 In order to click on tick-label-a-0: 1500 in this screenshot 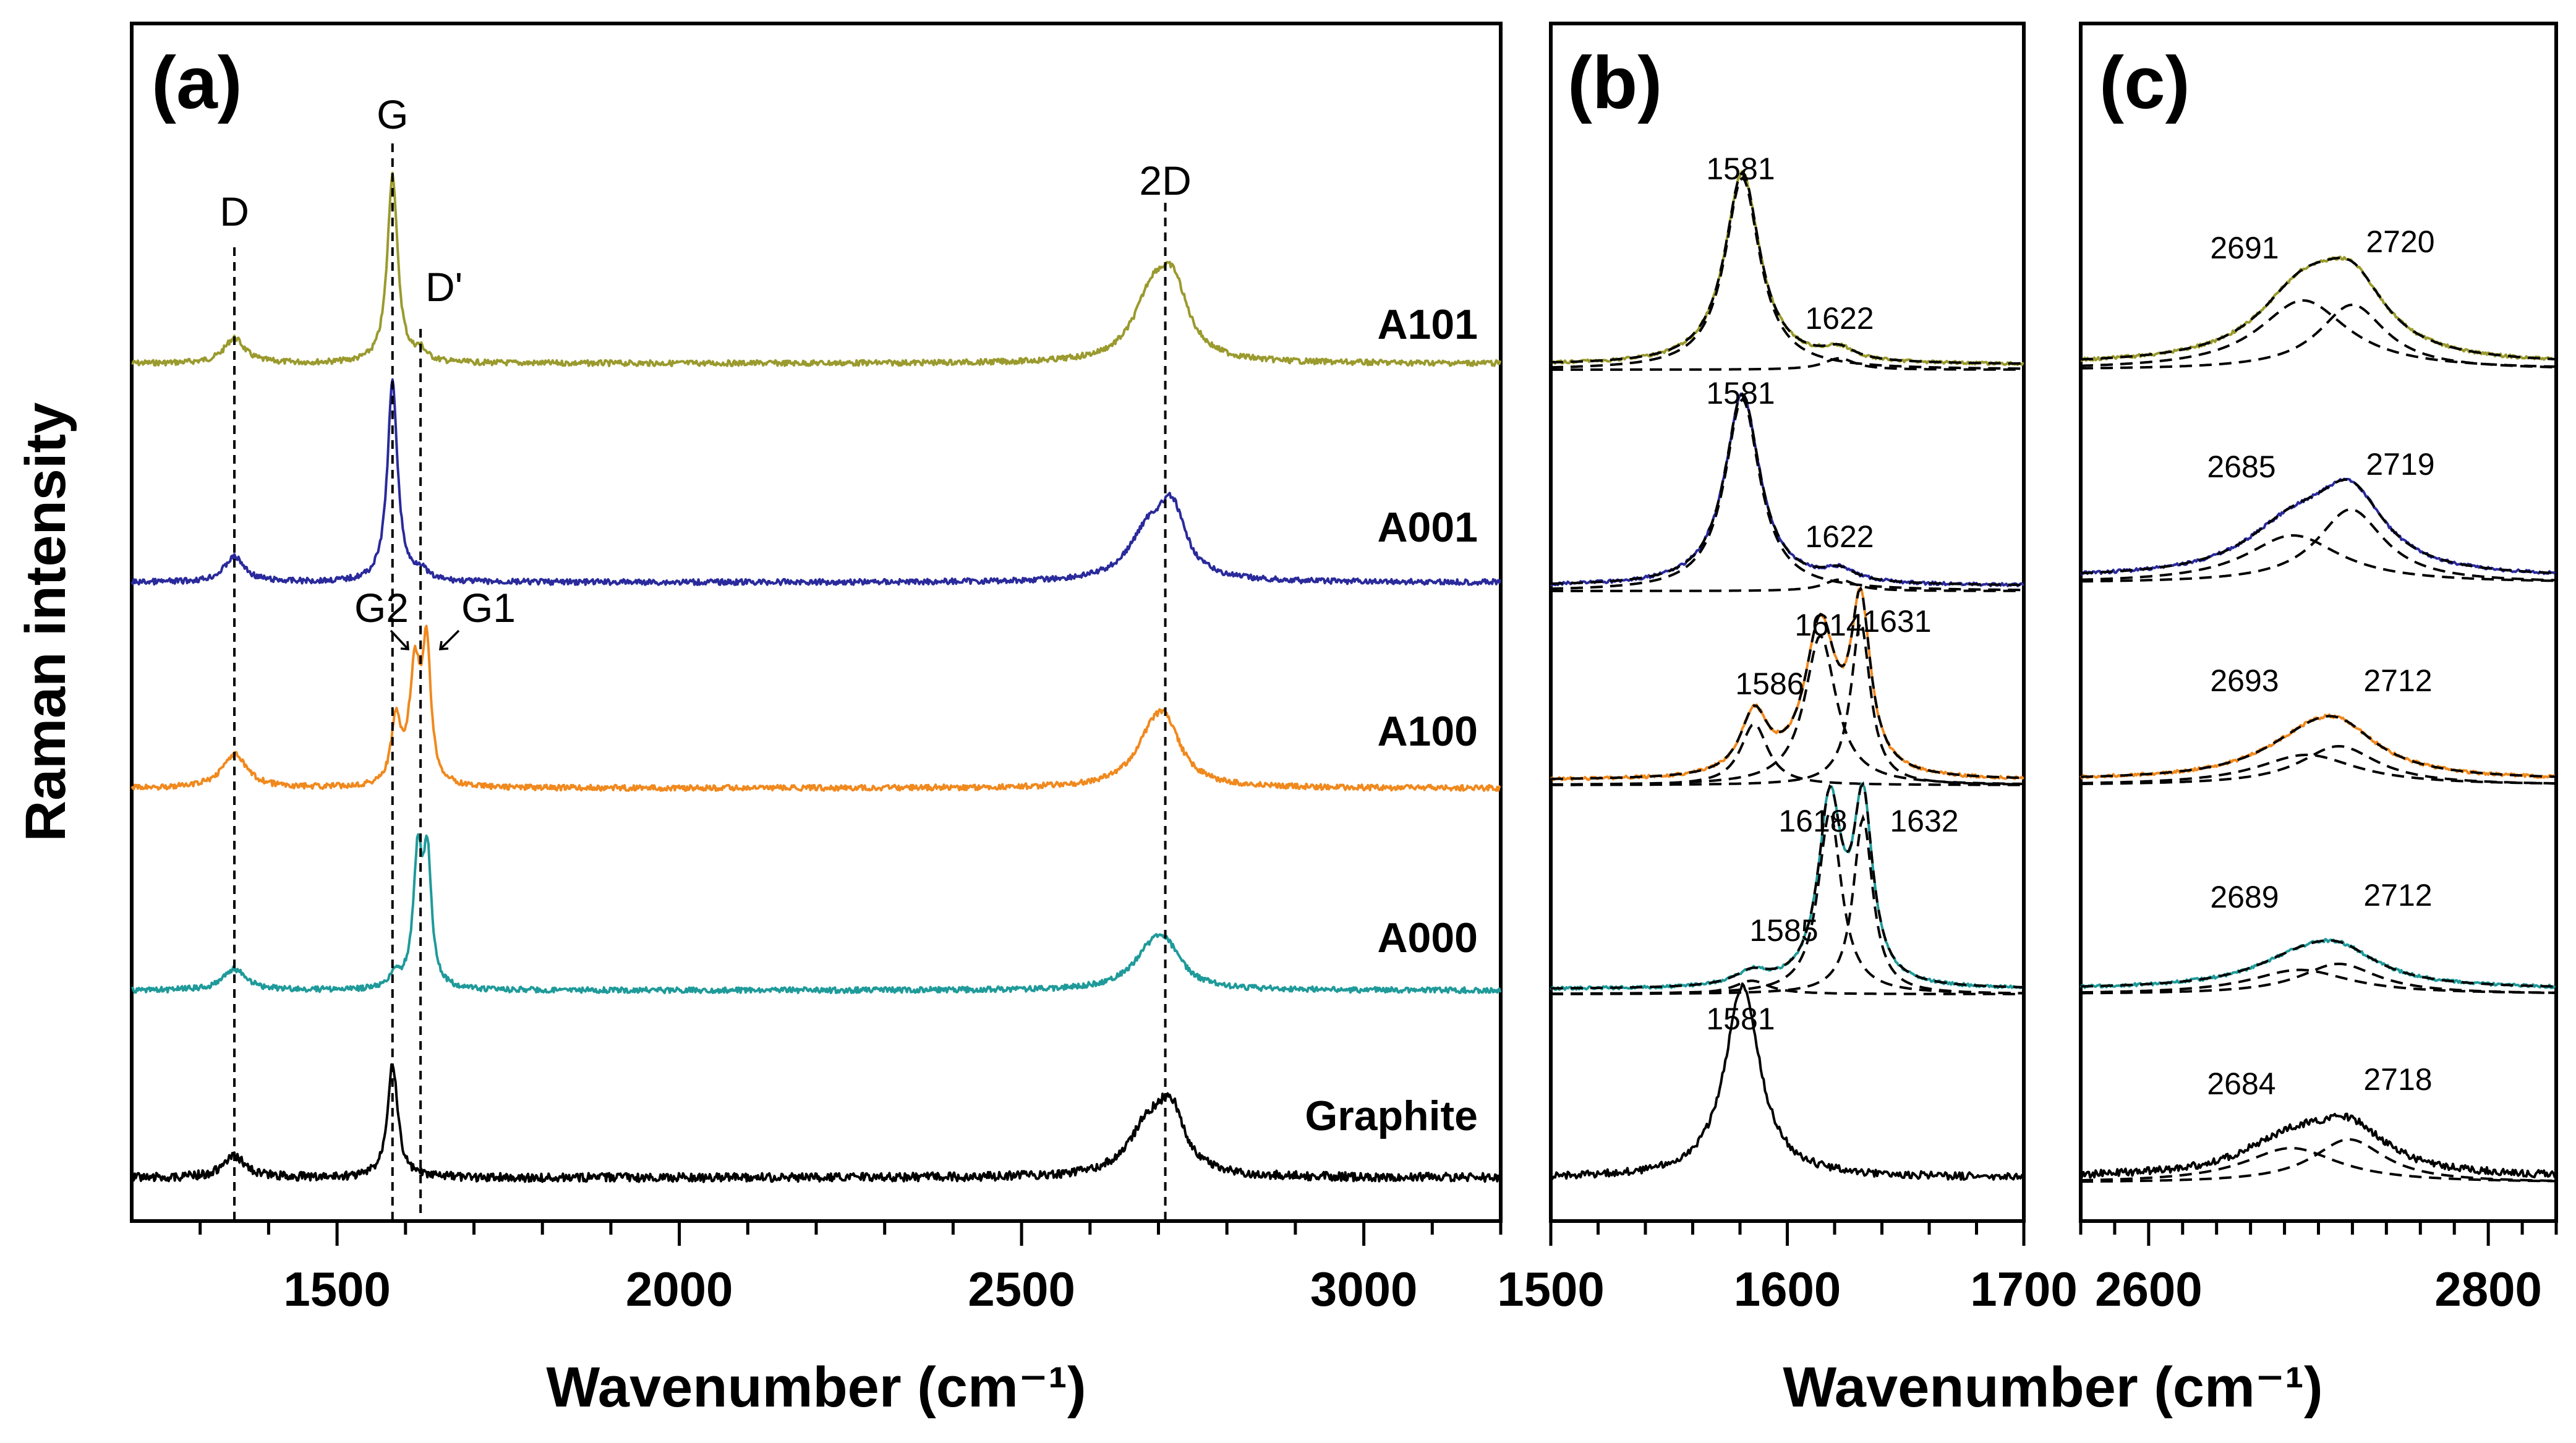, I will do `click(337, 1289)`.